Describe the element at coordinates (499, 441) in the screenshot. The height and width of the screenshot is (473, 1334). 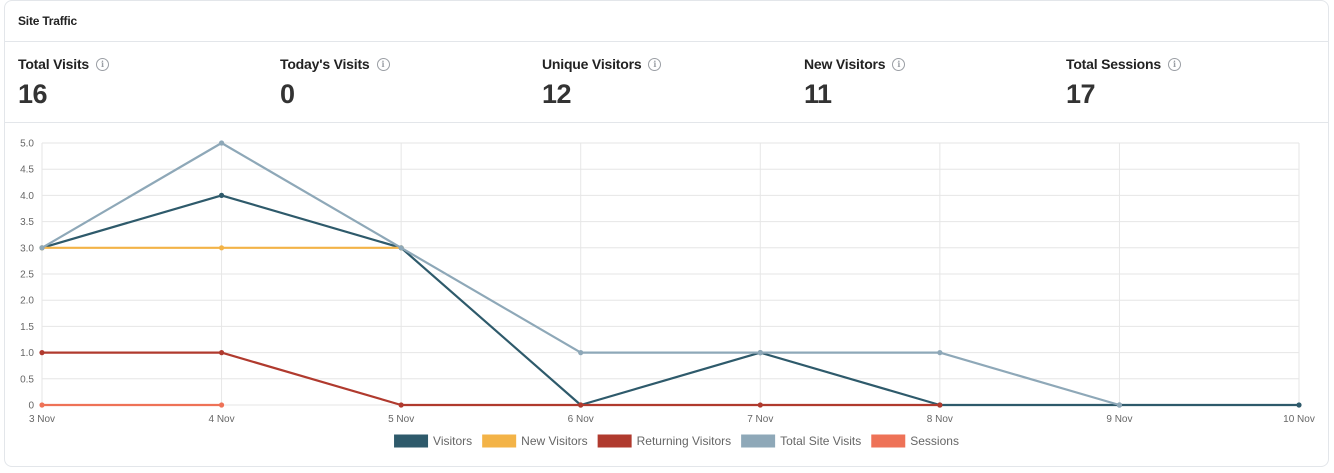
I see `legend-swatch-new-visitors` at that location.